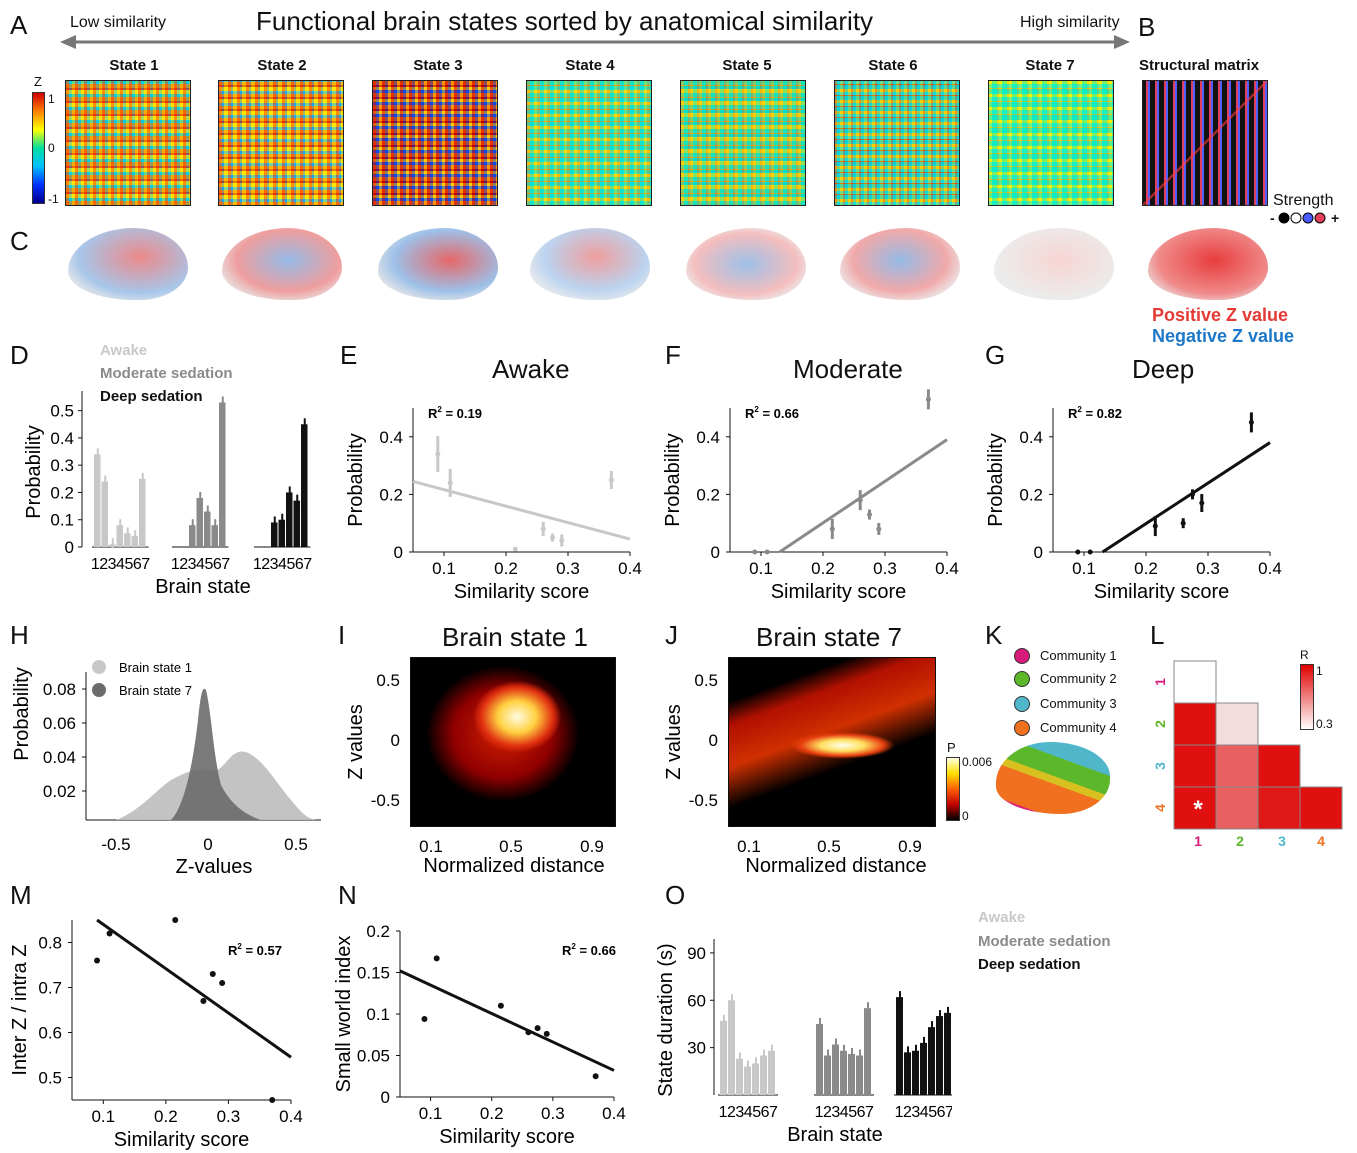 This screenshot has width=1357, height=1153. I want to click on low-similarity-label: Low similarity, so click(118, 22).